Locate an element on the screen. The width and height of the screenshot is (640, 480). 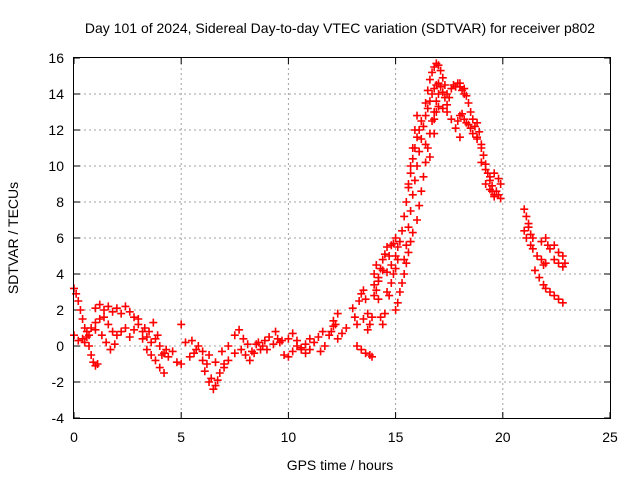
x-tick-label: 0 is located at coordinates (74, 437).